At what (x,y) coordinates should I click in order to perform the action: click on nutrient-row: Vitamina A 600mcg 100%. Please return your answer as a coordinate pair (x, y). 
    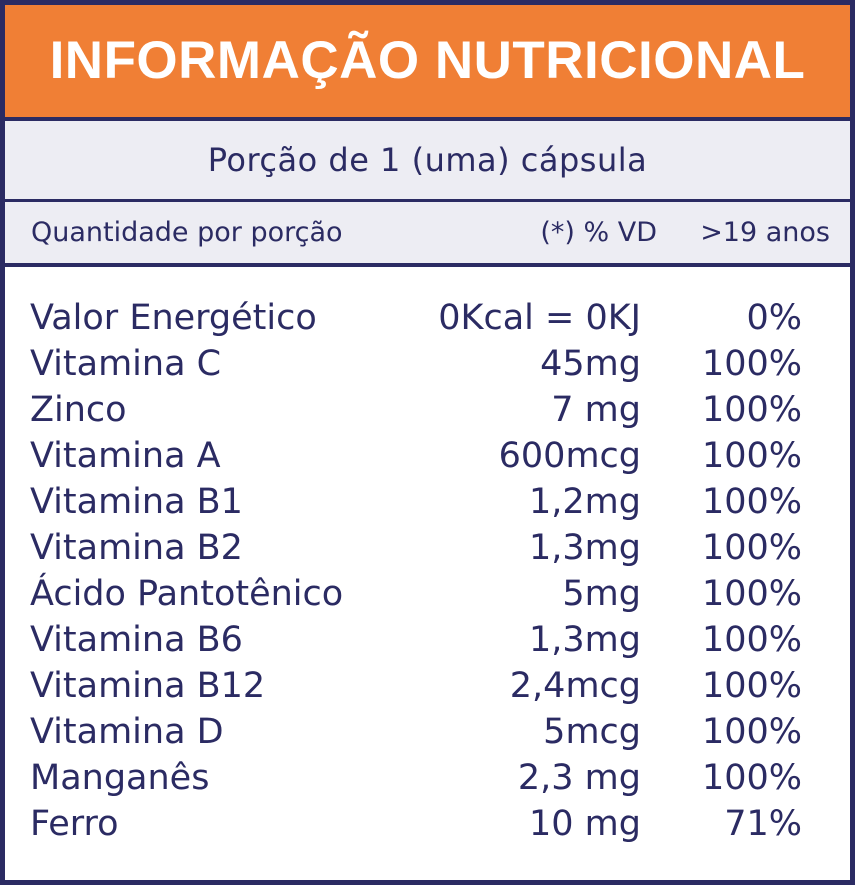
    Looking at the image, I should click on (427, 456).